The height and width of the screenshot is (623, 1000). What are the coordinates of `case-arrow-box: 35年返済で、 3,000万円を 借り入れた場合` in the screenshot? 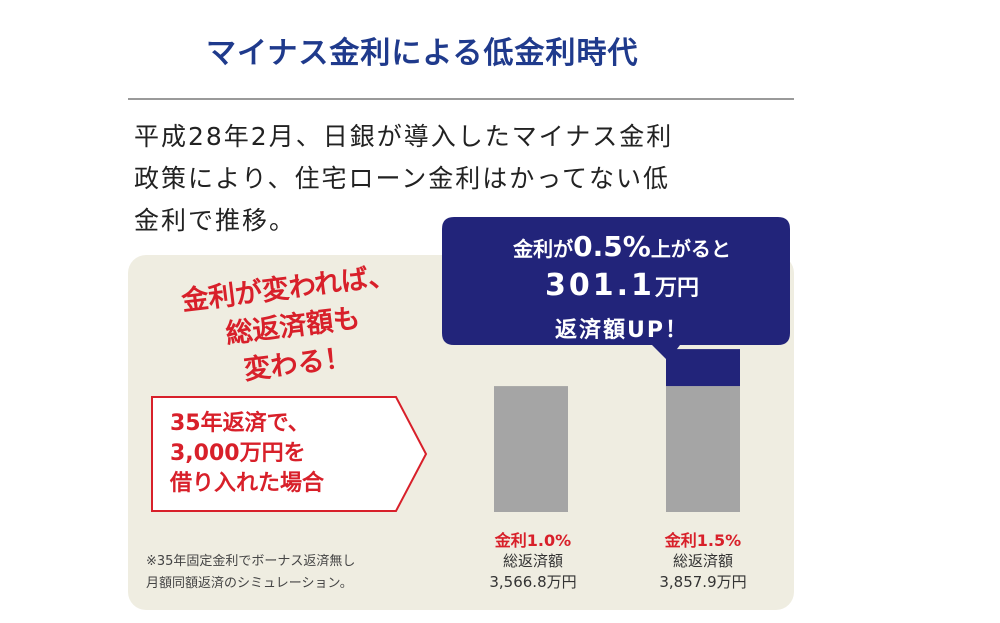 It's located at (290, 454).